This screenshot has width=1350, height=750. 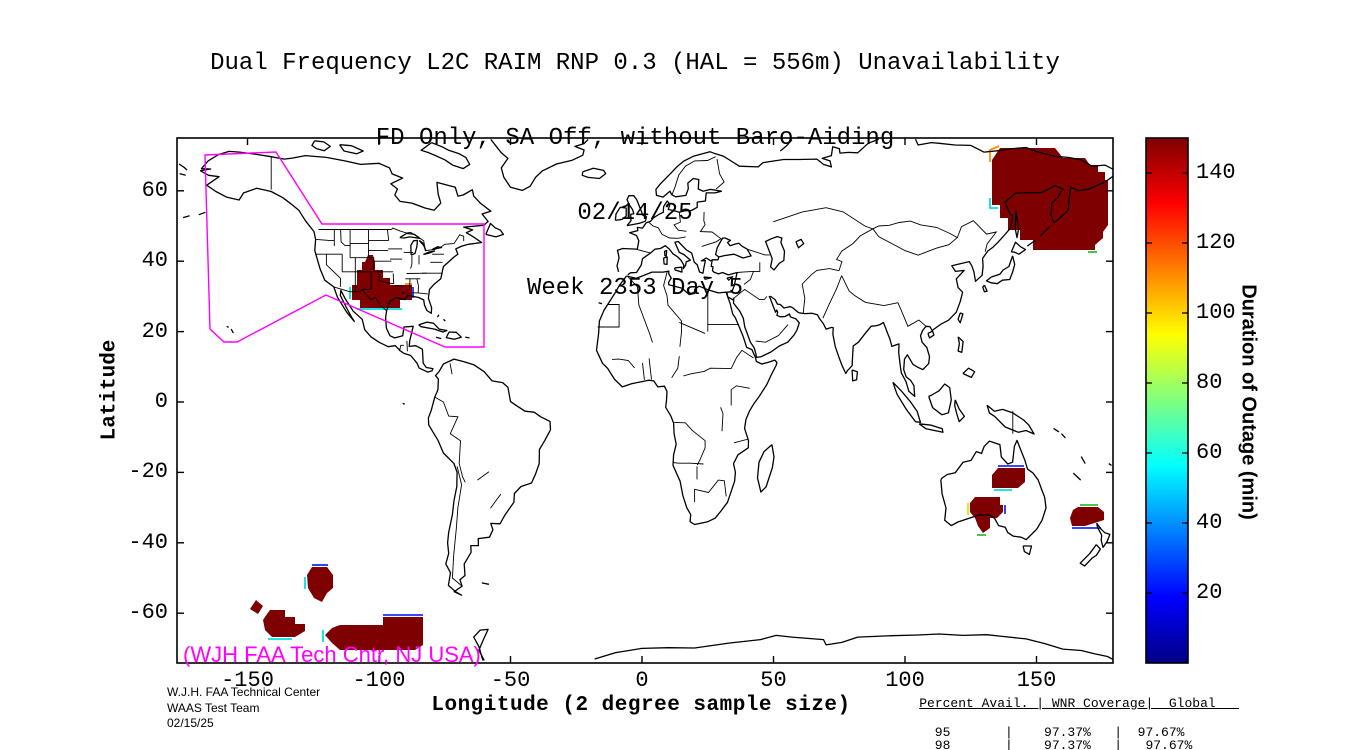 I want to click on y-tick-label: 20, so click(x=154, y=331).